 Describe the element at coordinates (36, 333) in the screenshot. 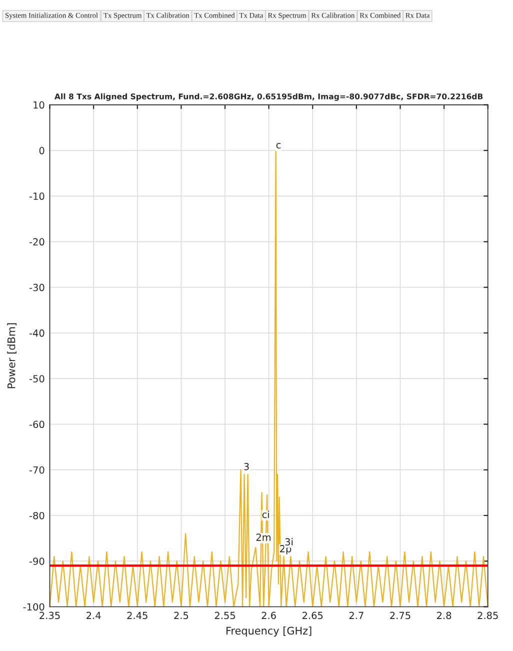

I see `y-tick-label: -40` at that location.